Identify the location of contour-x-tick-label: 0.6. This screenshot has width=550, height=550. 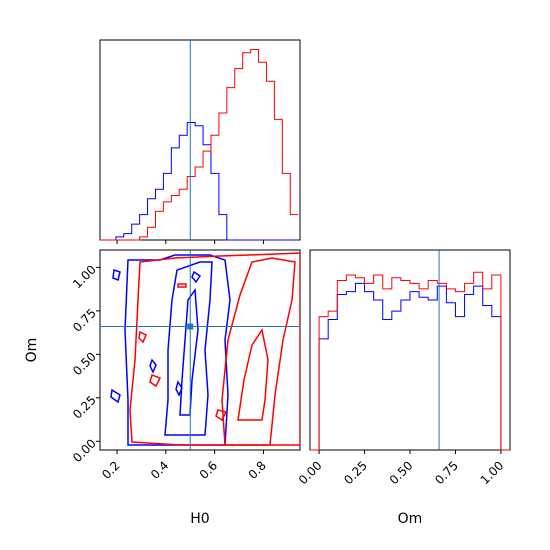
(208, 469).